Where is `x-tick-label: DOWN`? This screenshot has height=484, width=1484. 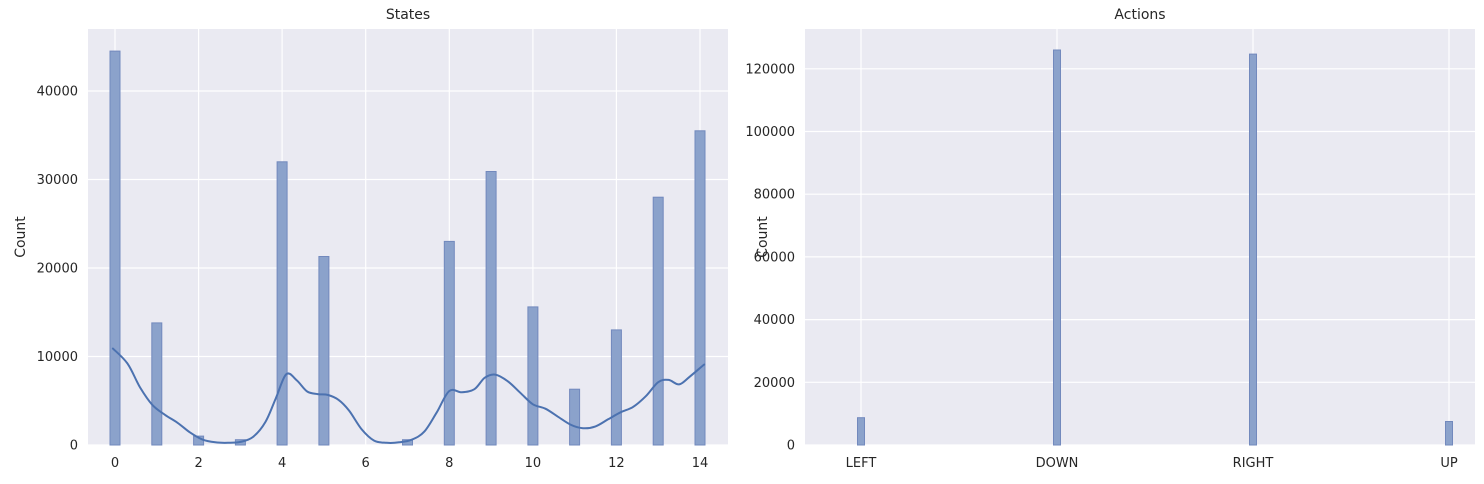 x-tick-label: DOWN is located at coordinates (1057, 463).